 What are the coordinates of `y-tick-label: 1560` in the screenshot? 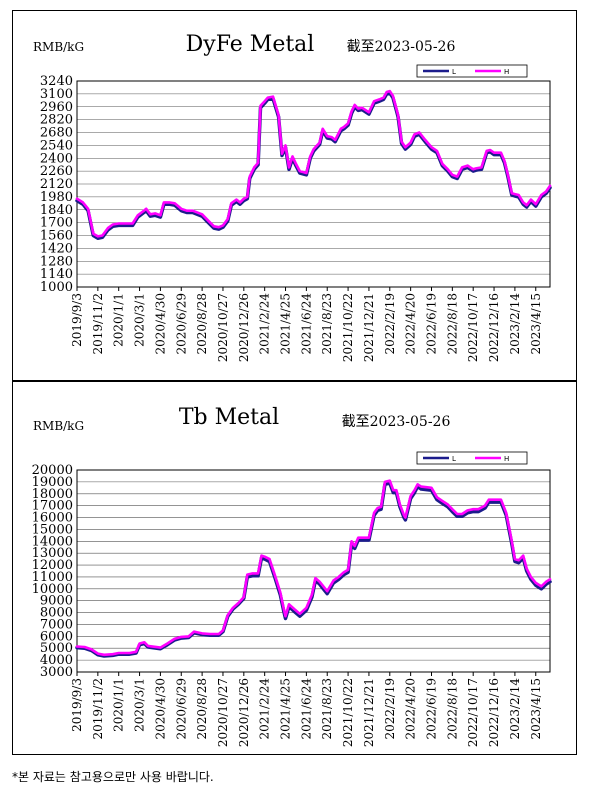 It's located at (56, 236).